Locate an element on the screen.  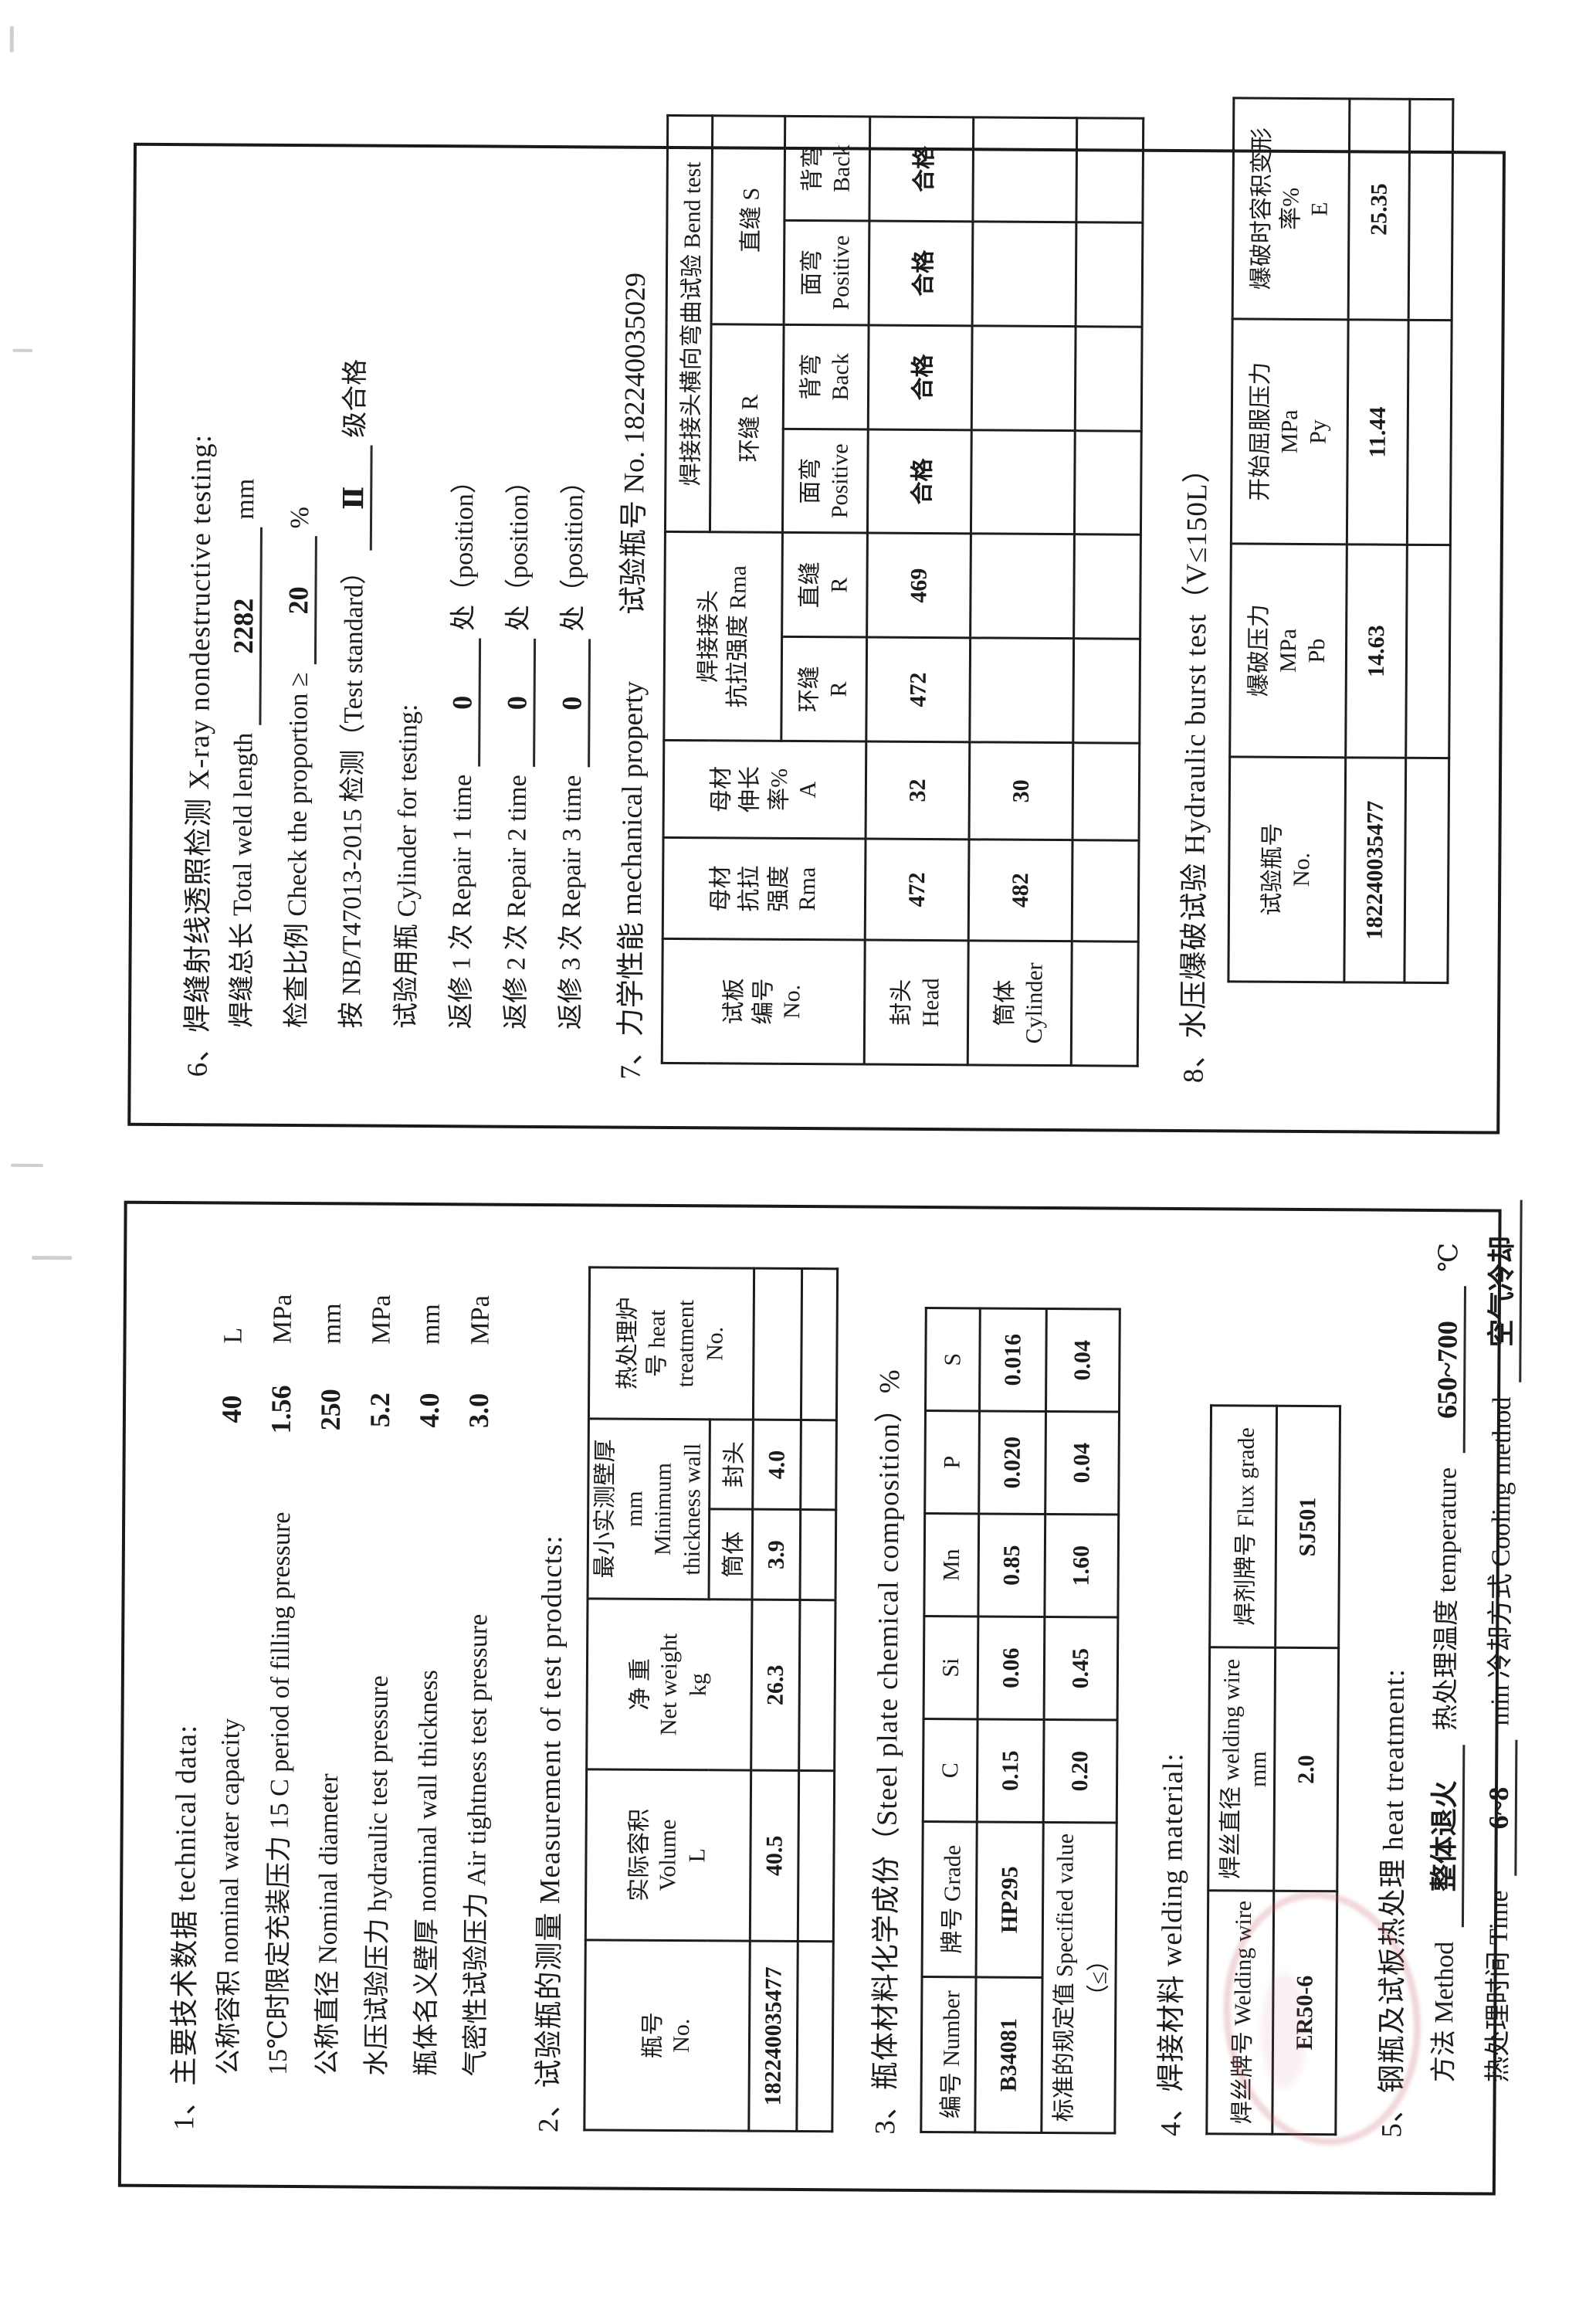
line-unit: mm is located at coordinates (431, 1324).